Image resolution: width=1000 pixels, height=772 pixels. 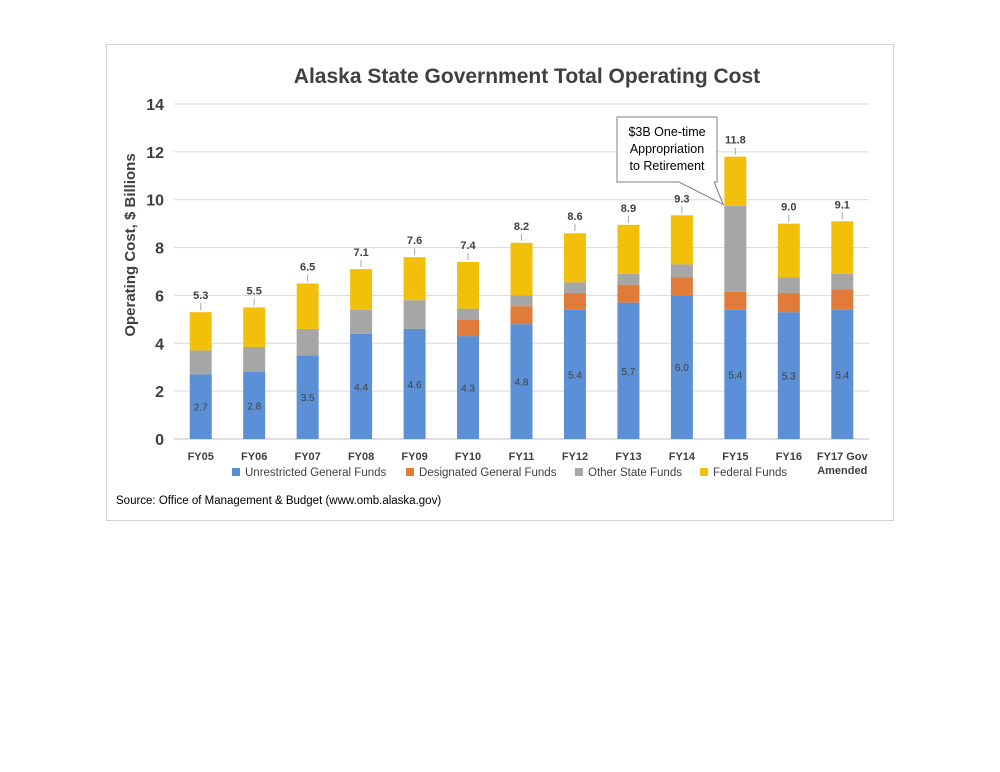 I want to click on segment-data-label: 6.0, so click(x=682, y=368).